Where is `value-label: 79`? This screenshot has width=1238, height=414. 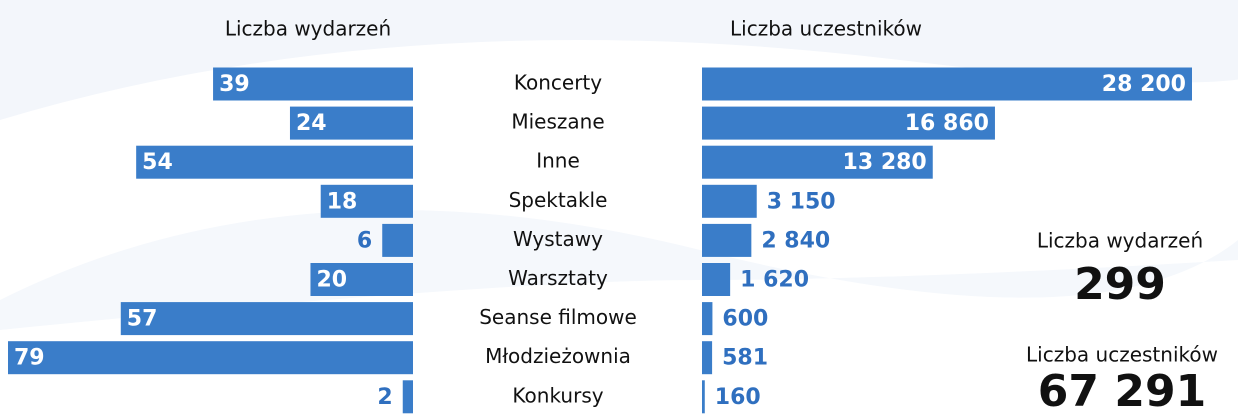 value-label: 79 is located at coordinates (29, 358).